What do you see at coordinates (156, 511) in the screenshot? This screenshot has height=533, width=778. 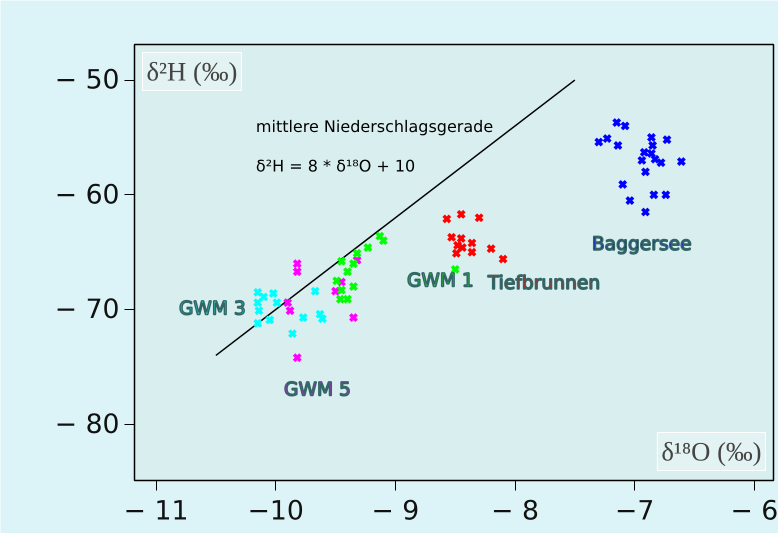 I see `x-tick-label: − 11` at bounding box center [156, 511].